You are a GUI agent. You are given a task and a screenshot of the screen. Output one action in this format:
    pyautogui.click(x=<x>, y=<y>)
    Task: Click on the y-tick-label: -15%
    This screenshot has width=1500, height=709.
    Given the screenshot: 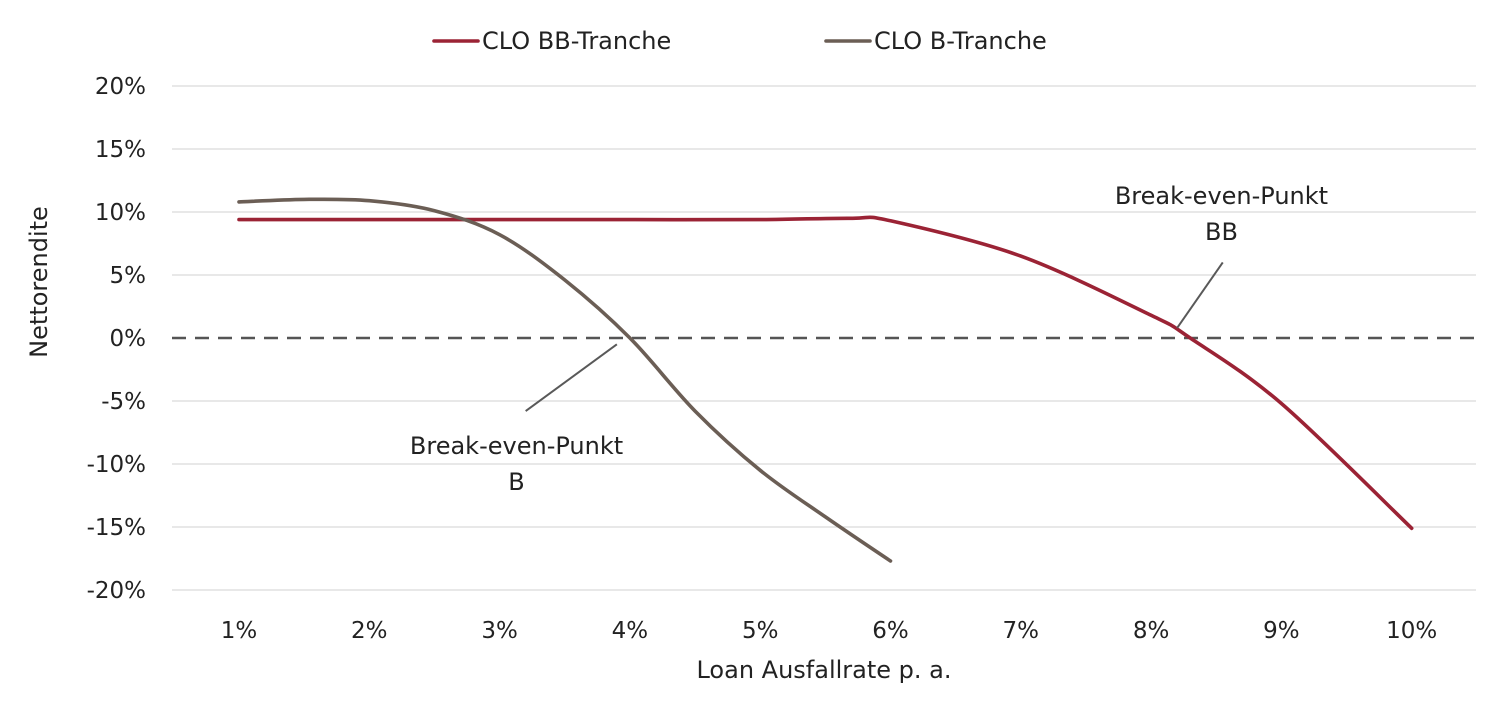 What is the action you would take?
    pyautogui.click(x=116, y=528)
    